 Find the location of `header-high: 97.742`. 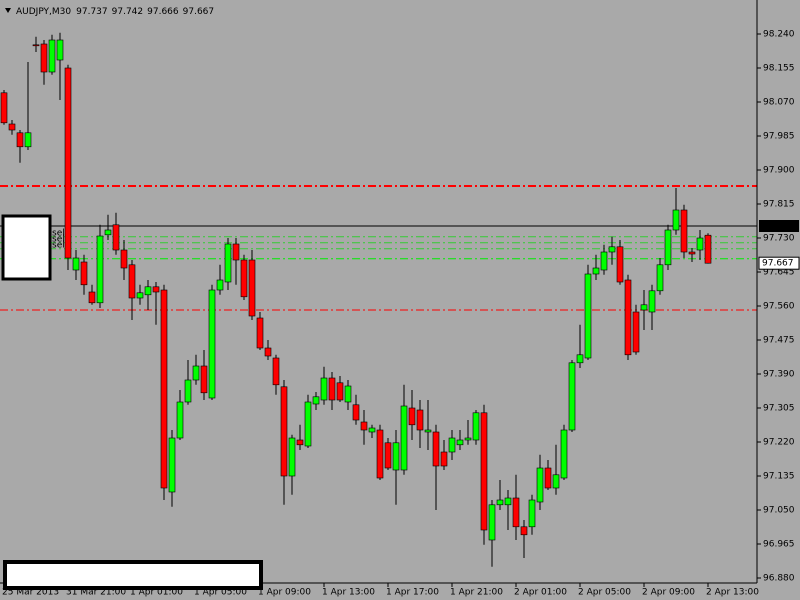

header-high: 97.742 is located at coordinates (128, 12).